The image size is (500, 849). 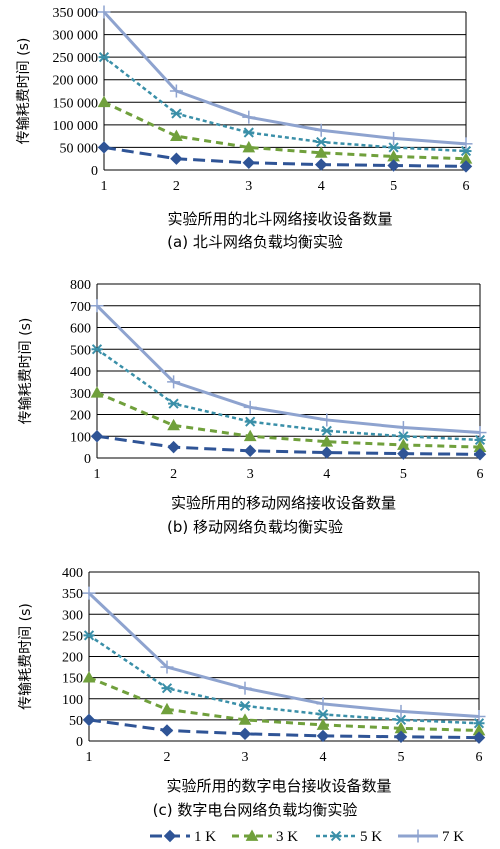 I want to click on y-tick-label: 500, so click(x=80, y=350).